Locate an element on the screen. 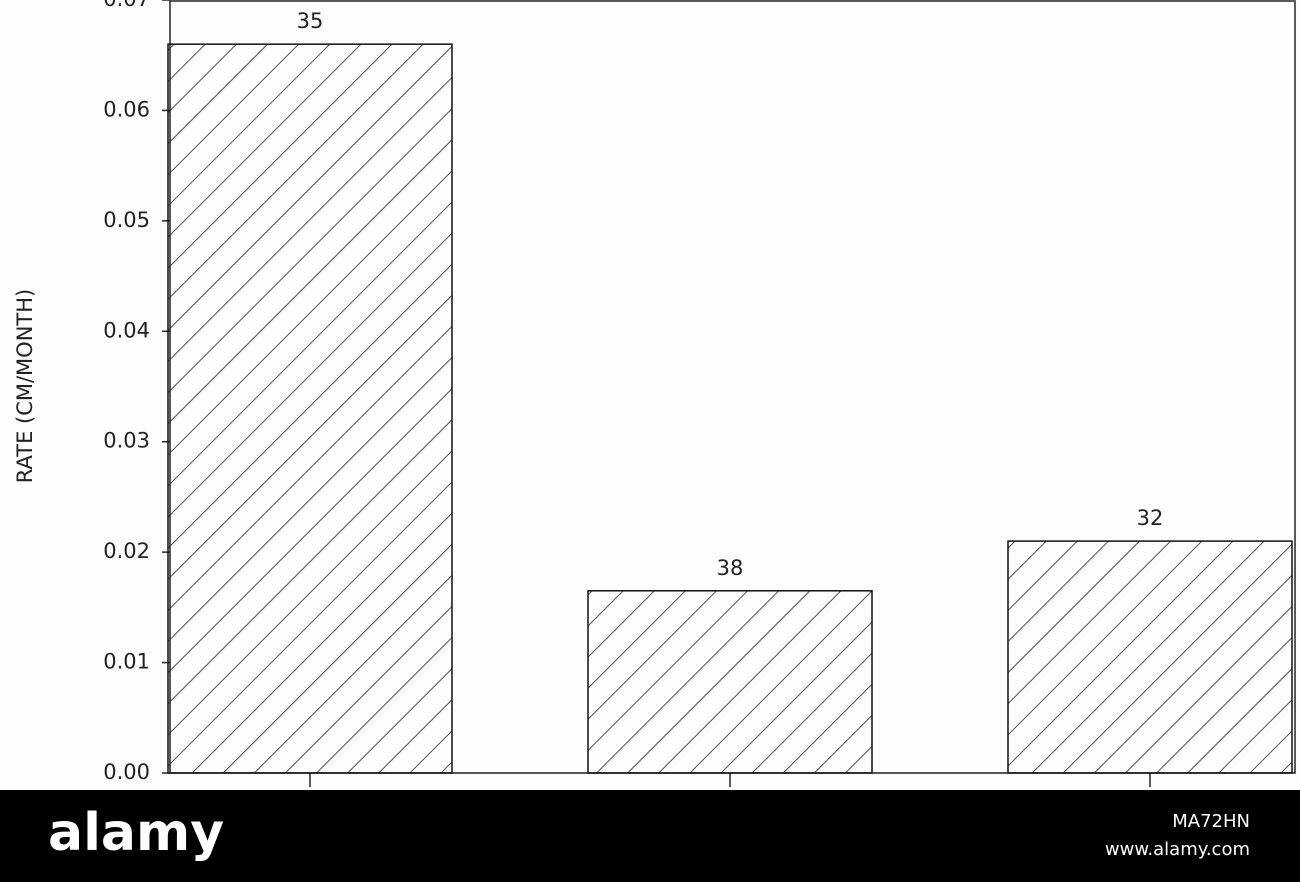  y-tick-label: 0.01 is located at coordinates (126, 662).